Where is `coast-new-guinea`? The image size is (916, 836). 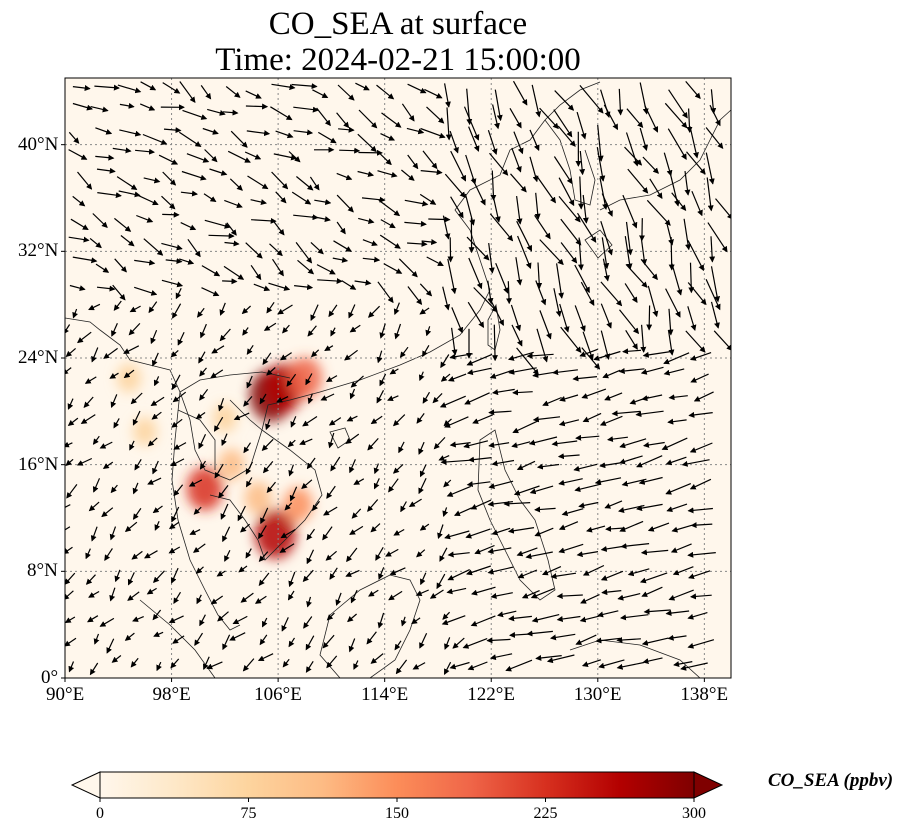
coast-new-guinea is located at coordinates (635, 658).